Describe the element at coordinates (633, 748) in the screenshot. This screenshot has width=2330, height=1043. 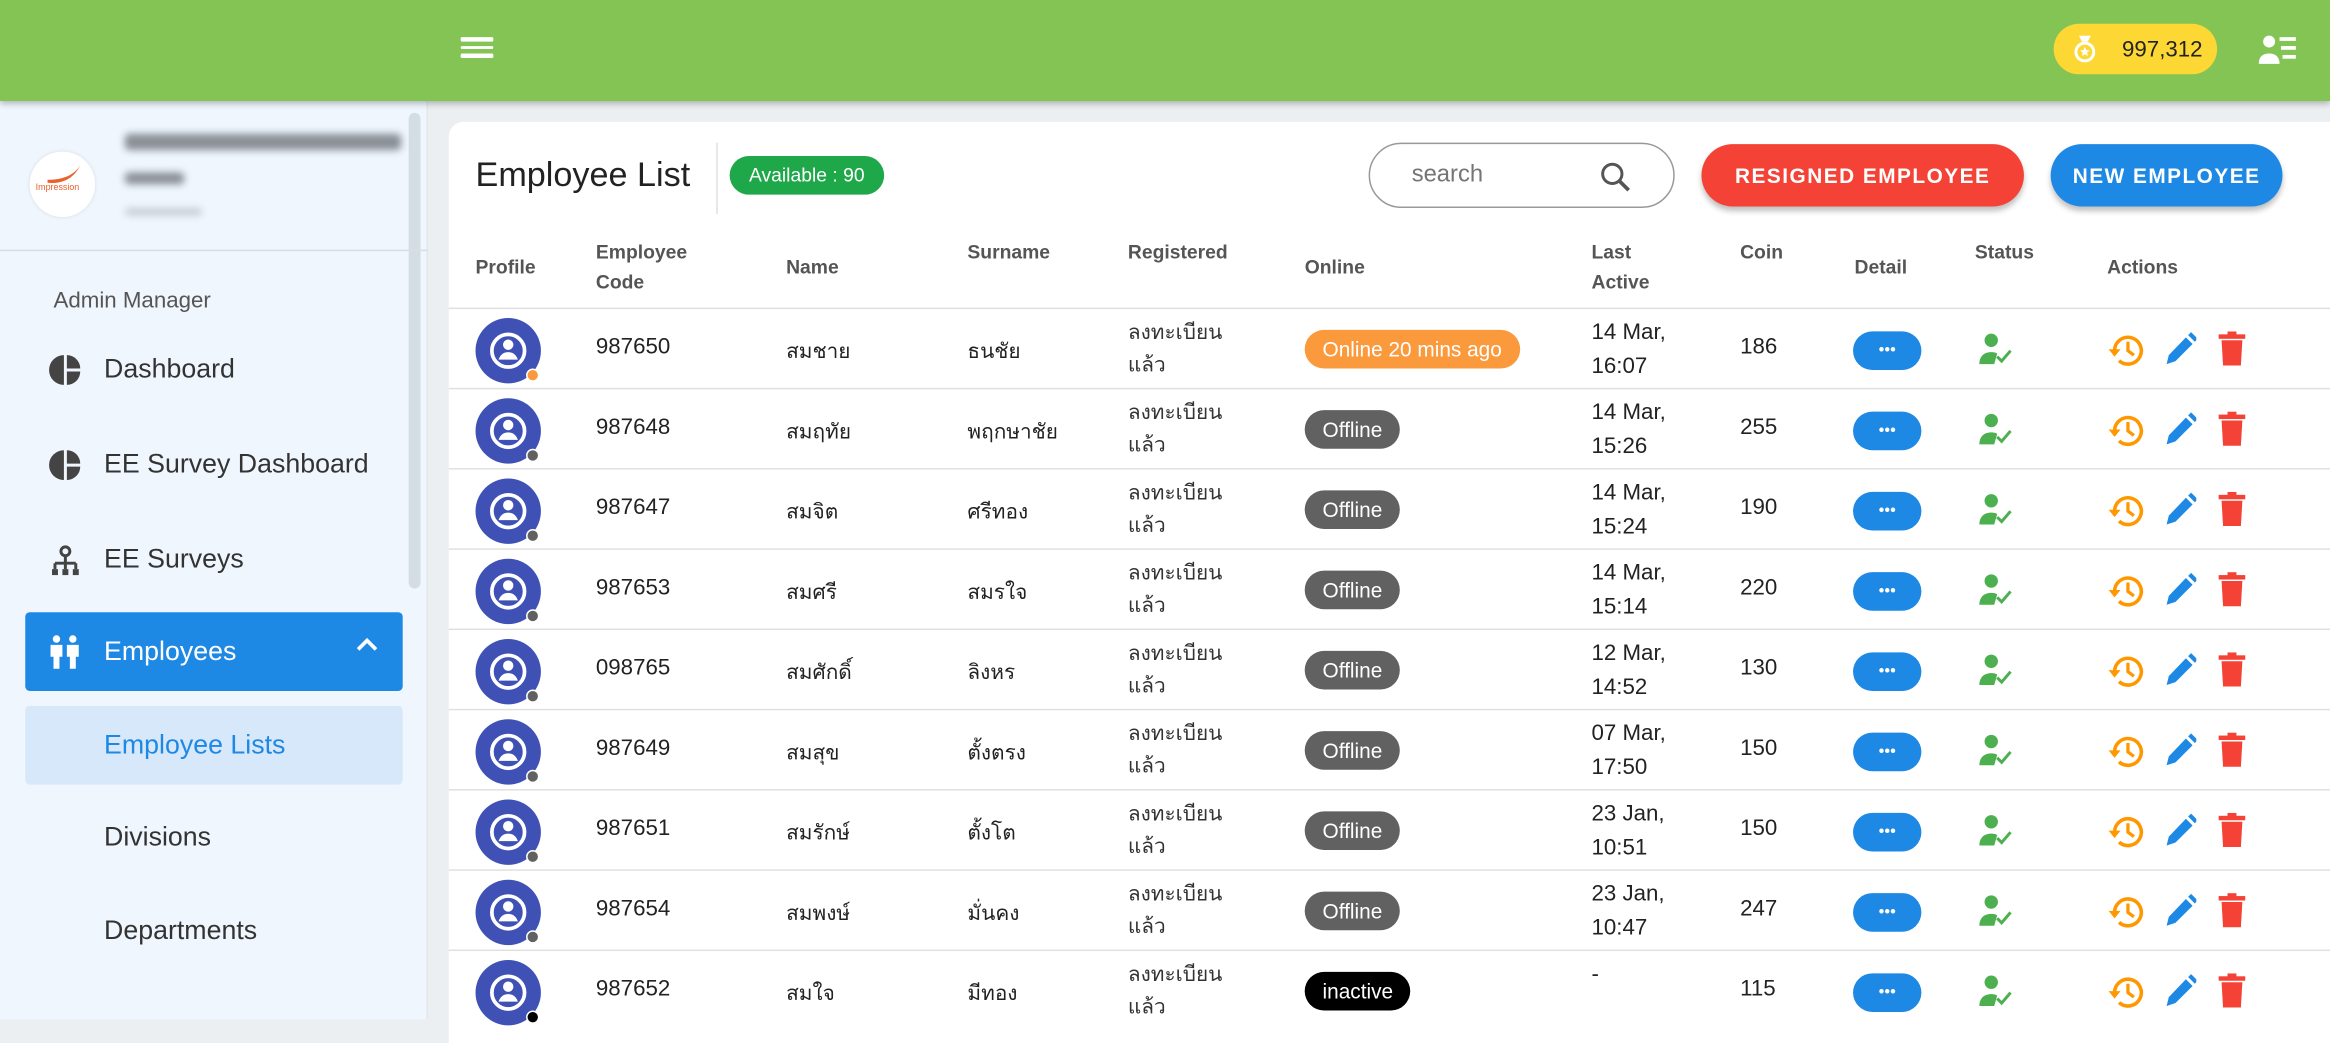
I see `employee-code: 987649` at that location.